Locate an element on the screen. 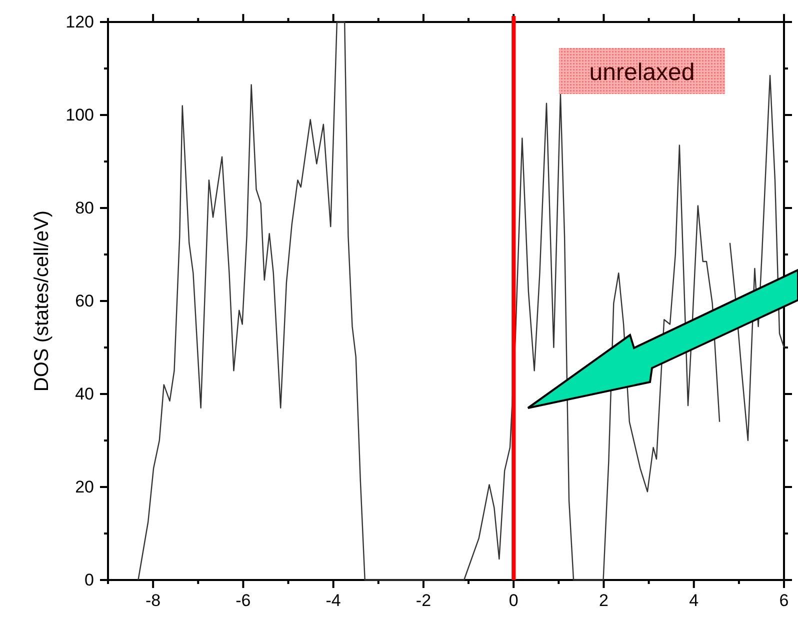 Image resolution: width=798 pixels, height=619 pixels. y-axis-title: DOS (states/cell/eV) is located at coordinates (42, 301).